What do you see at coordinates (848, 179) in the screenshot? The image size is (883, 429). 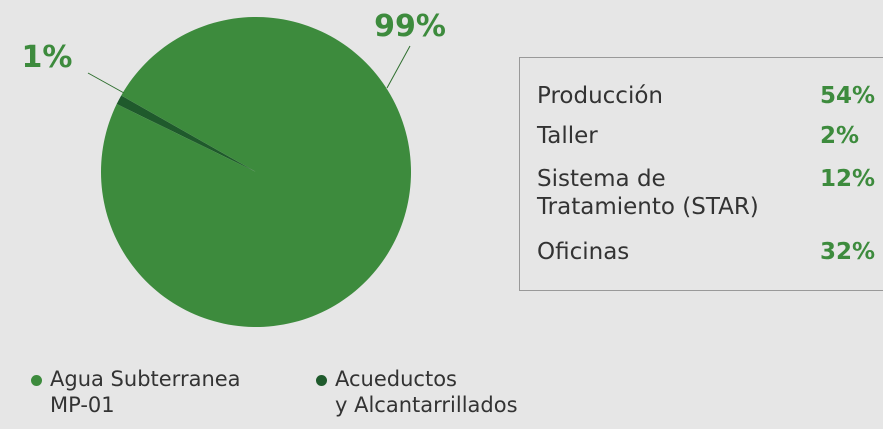 I see `table-value: 12%` at bounding box center [848, 179].